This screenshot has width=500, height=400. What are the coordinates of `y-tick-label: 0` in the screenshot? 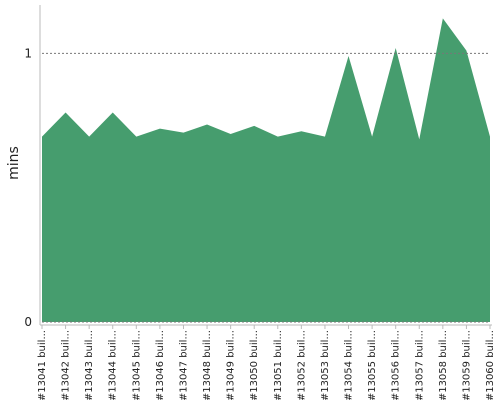 It's located at (28, 322).